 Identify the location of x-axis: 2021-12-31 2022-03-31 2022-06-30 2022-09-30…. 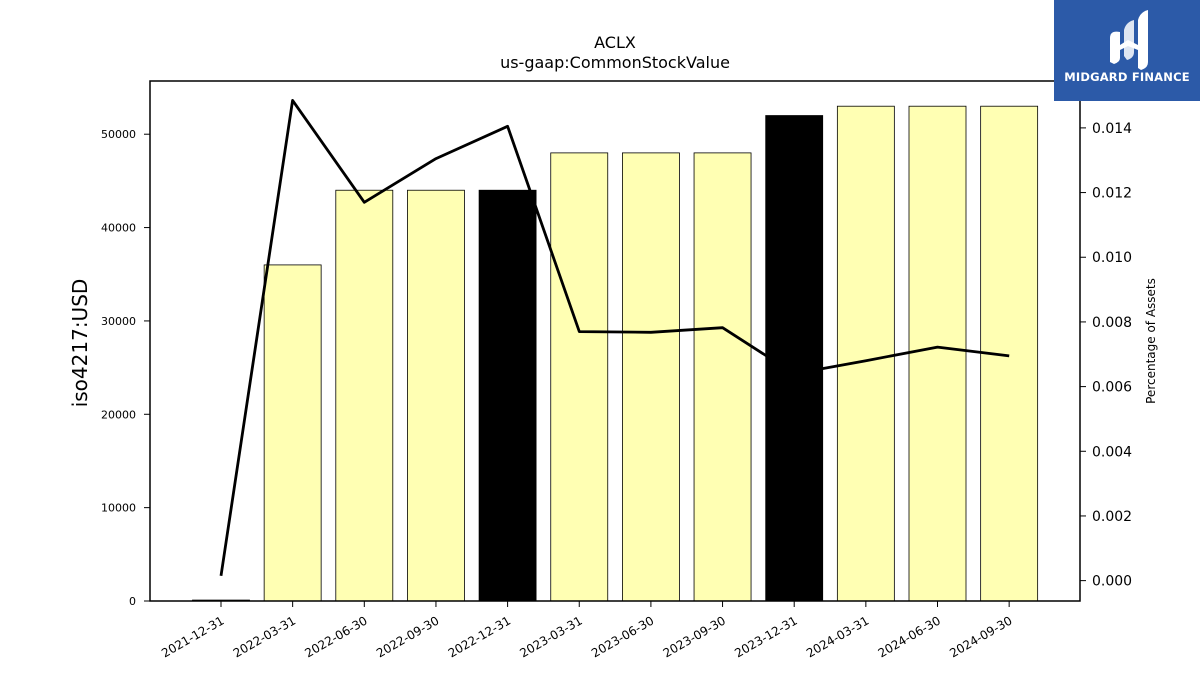
(587, 630).